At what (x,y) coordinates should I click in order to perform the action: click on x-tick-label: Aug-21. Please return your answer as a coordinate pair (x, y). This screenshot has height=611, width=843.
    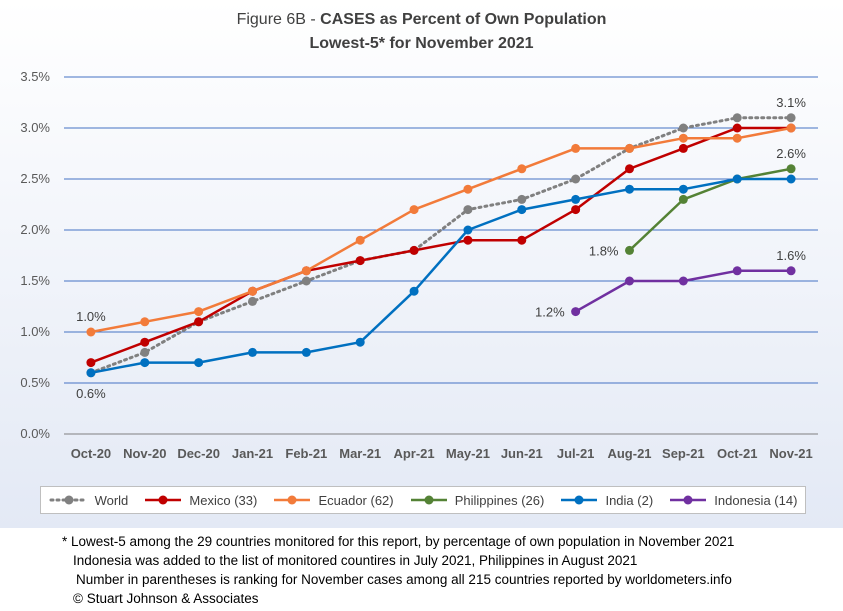
    Looking at the image, I should click on (629, 453).